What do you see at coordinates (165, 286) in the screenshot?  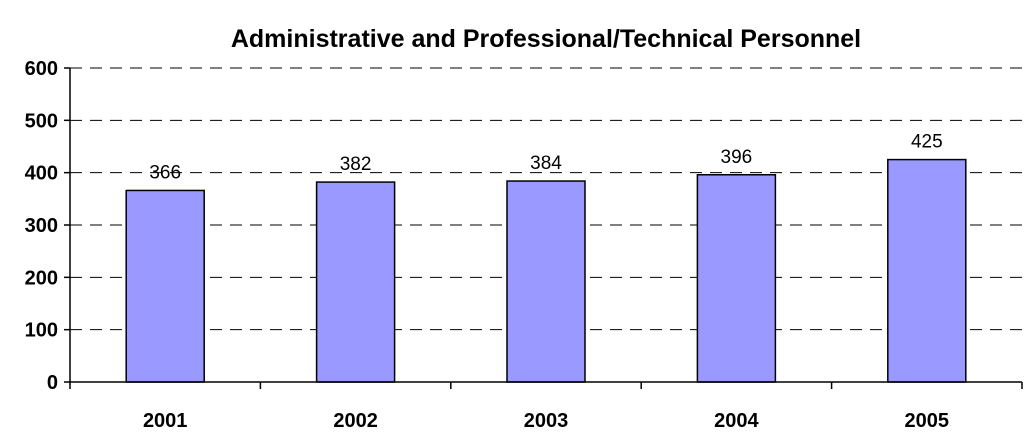 I see `bar-2001` at bounding box center [165, 286].